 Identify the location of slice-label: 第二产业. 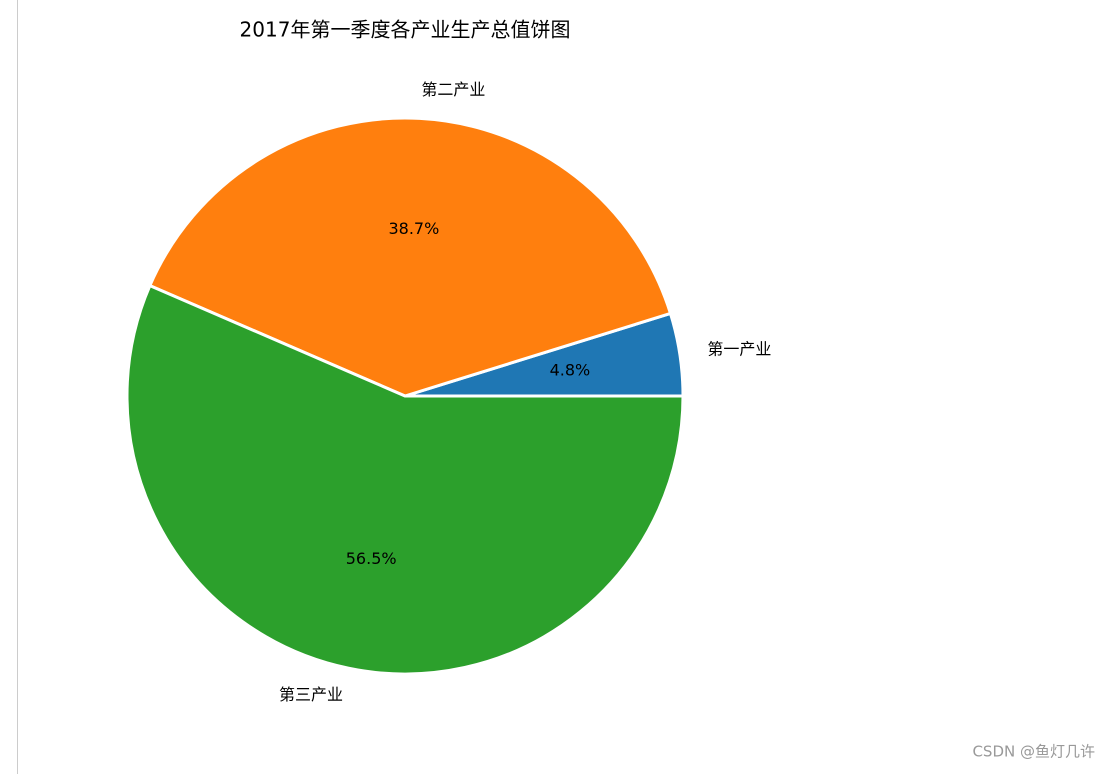
(453, 89).